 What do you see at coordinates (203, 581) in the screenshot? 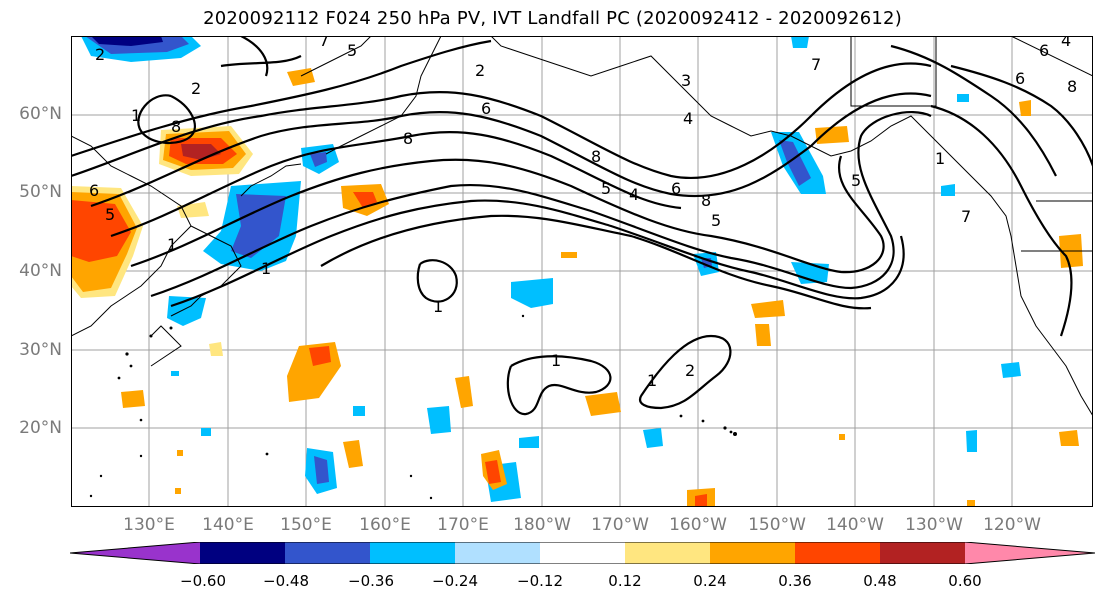
I see `colorbar-tick-label: −0.60` at bounding box center [203, 581].